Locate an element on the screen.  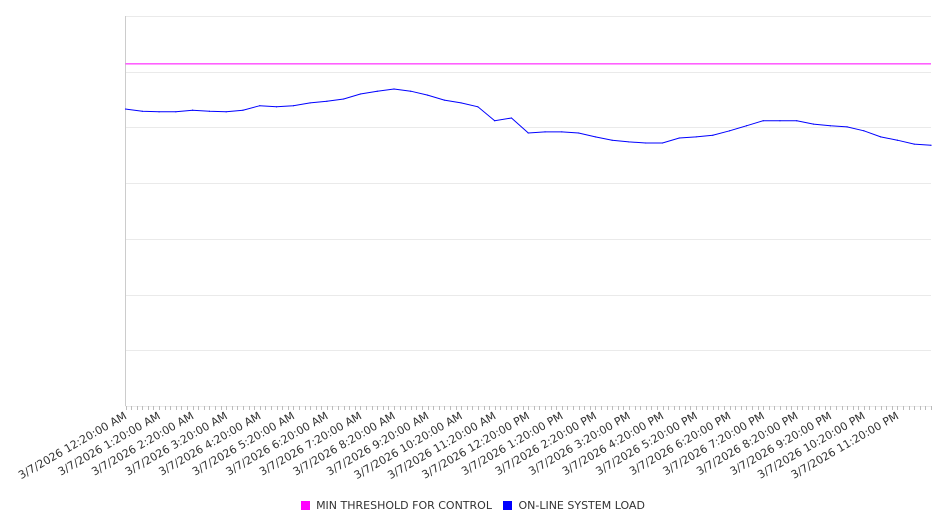
legend-item-load: ON-LINE SYSTEM LOAD is located at coordinates (574, 505).